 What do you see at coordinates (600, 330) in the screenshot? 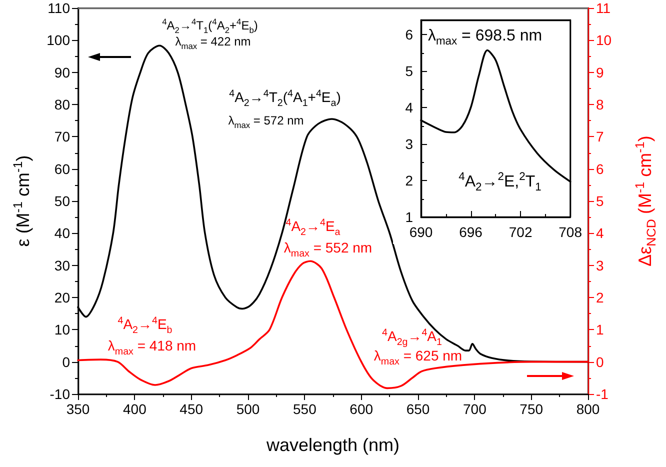
I see `y2-tick-label: 1` at bounding box center [600, 330].